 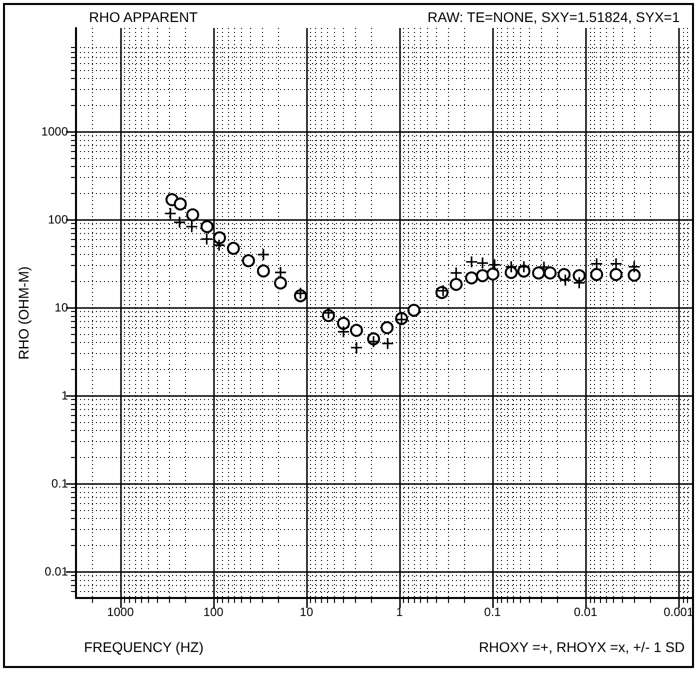 I want to click on y-tick-label: 1, so click(x=64, y=395).